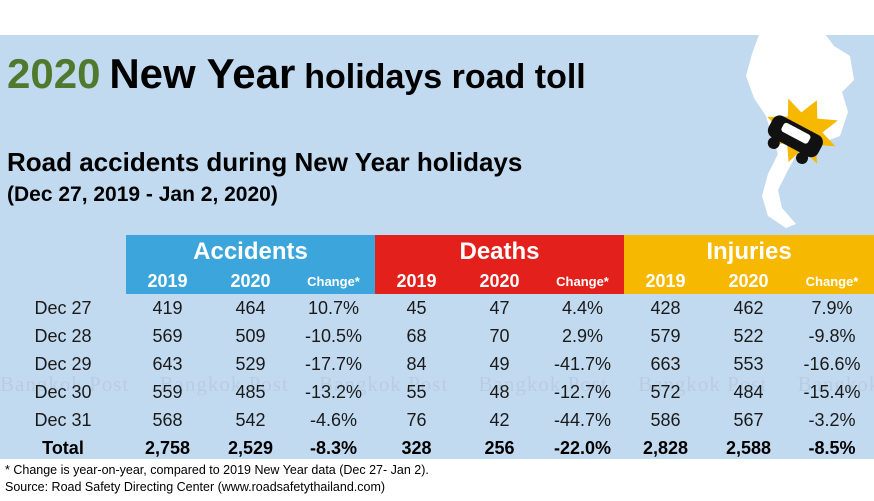  Describe the element at coordinates (832, 391) in the screenshot. I see `table-cell: -15.4%` at that location.